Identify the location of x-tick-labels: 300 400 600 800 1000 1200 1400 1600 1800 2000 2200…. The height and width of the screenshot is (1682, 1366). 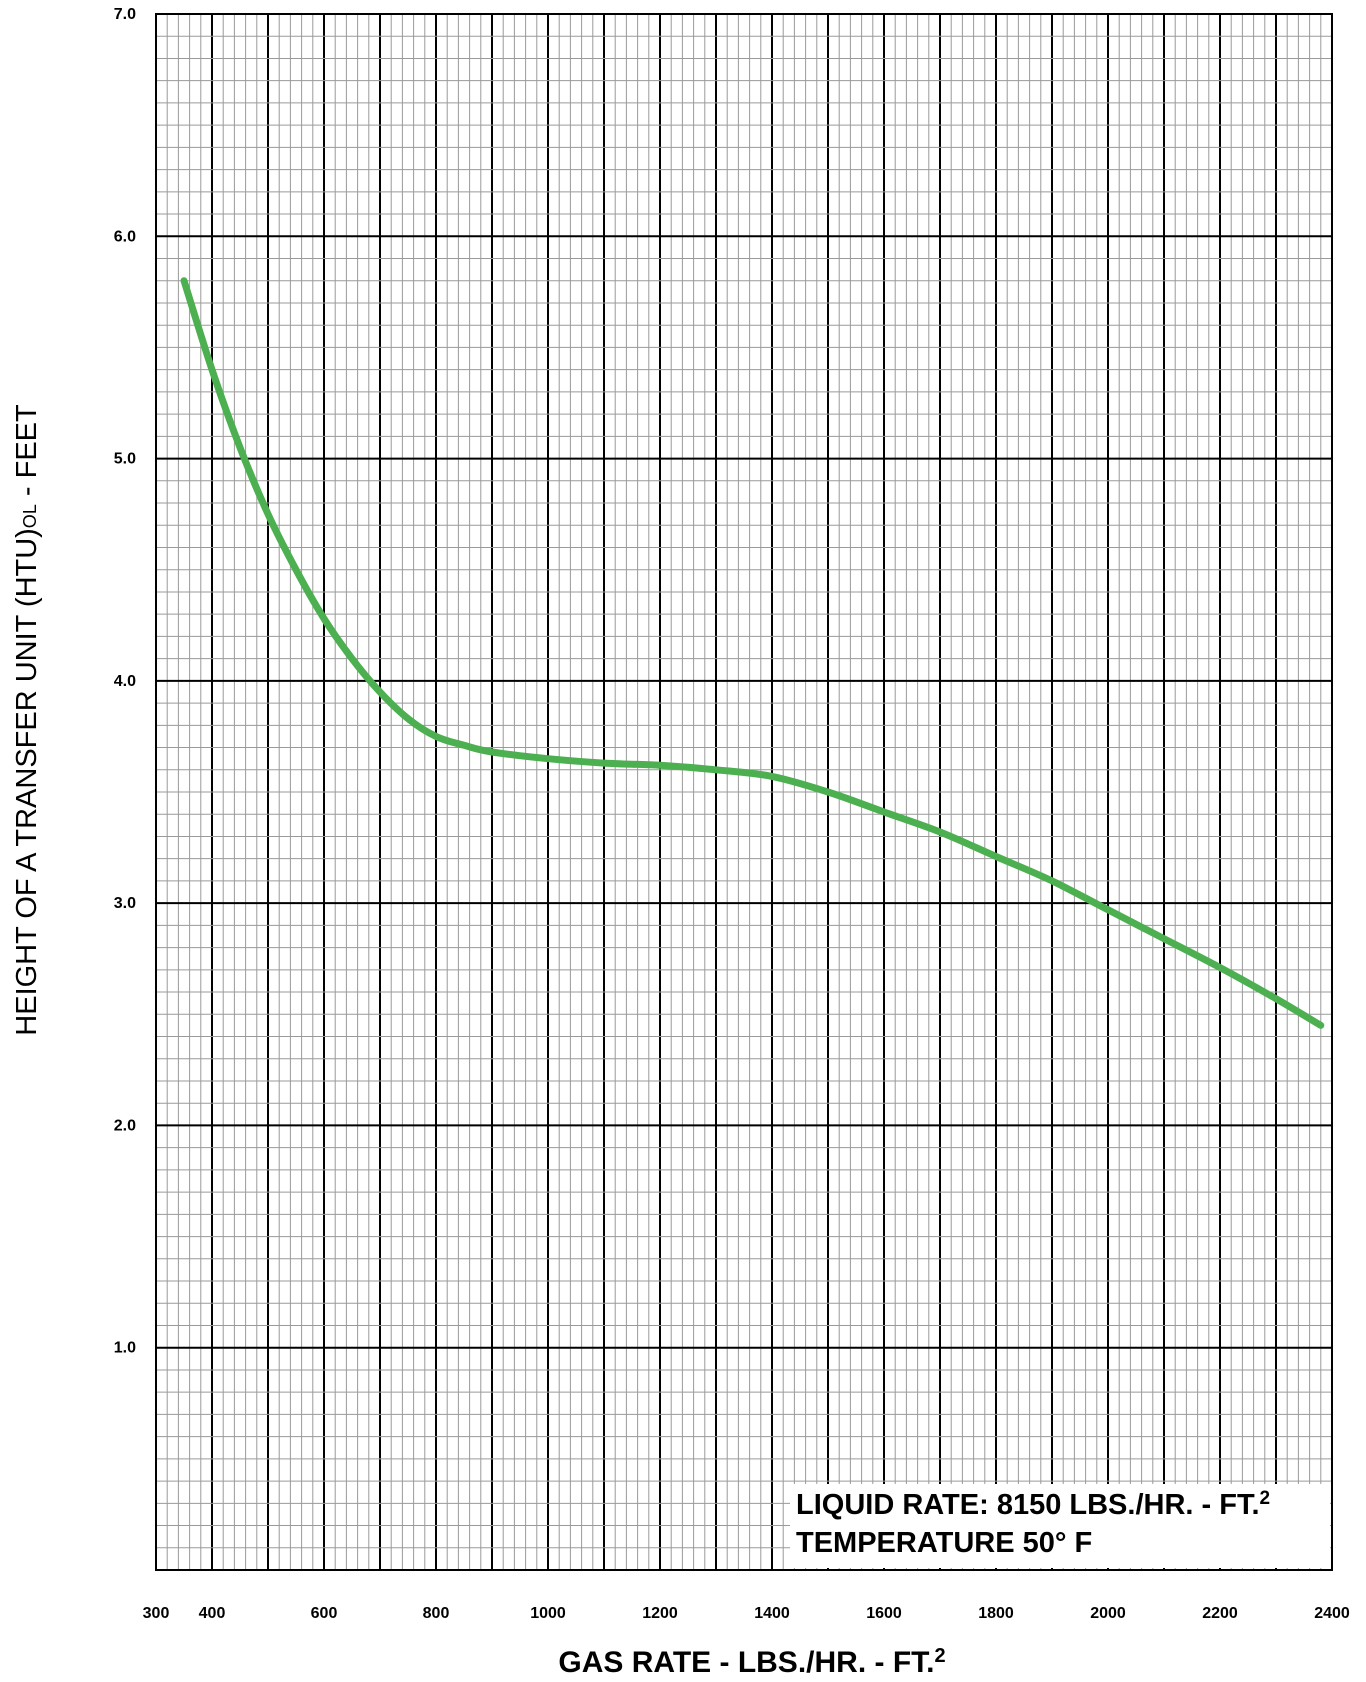
(746, 1613).